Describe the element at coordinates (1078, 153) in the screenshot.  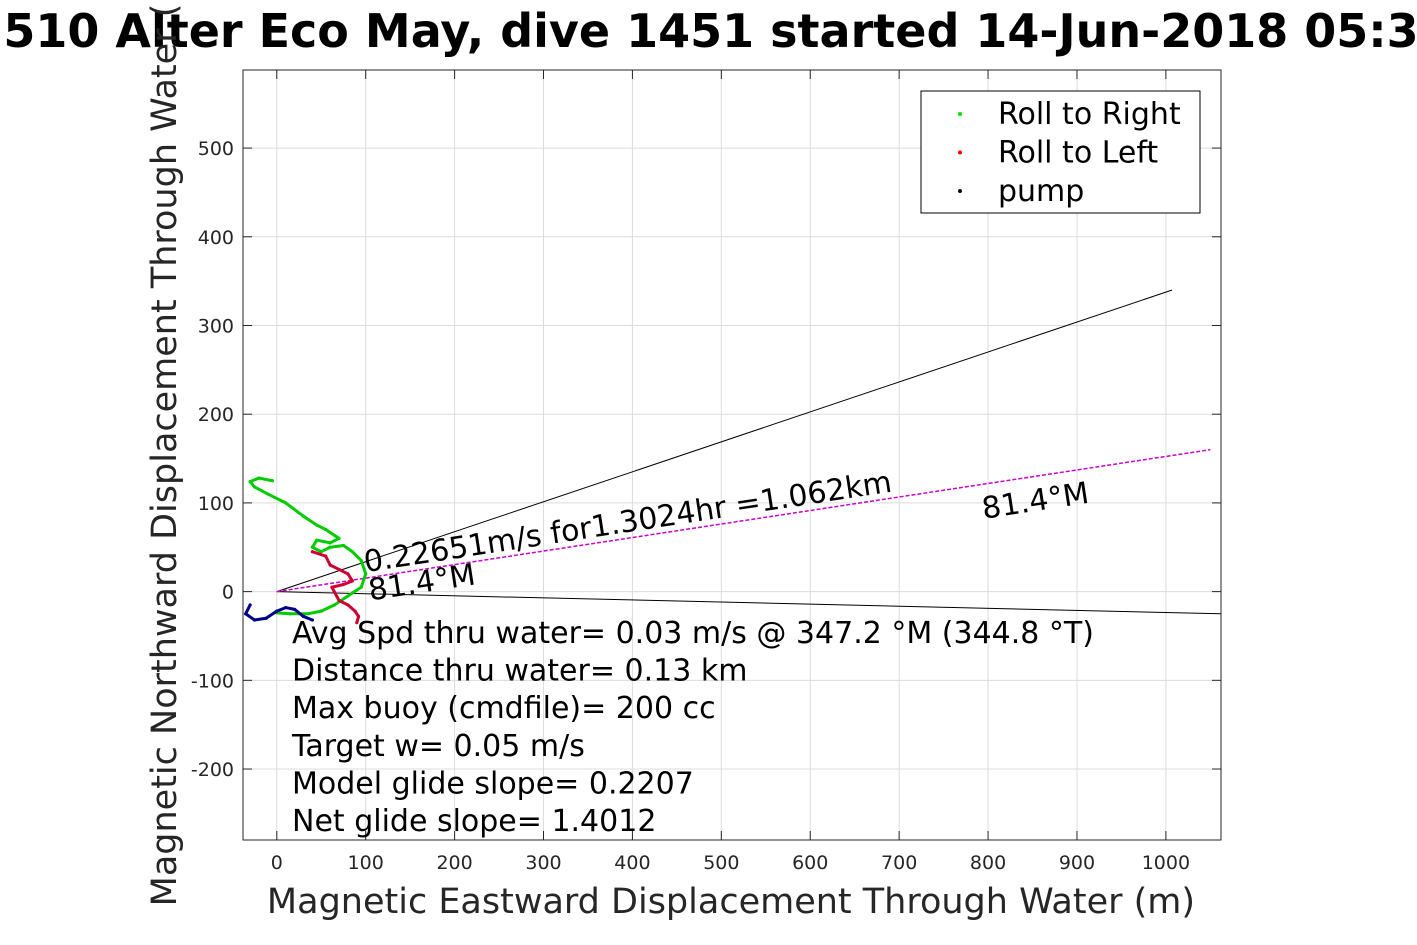
I see `legend-entry-label: Roll to Left` at that location.